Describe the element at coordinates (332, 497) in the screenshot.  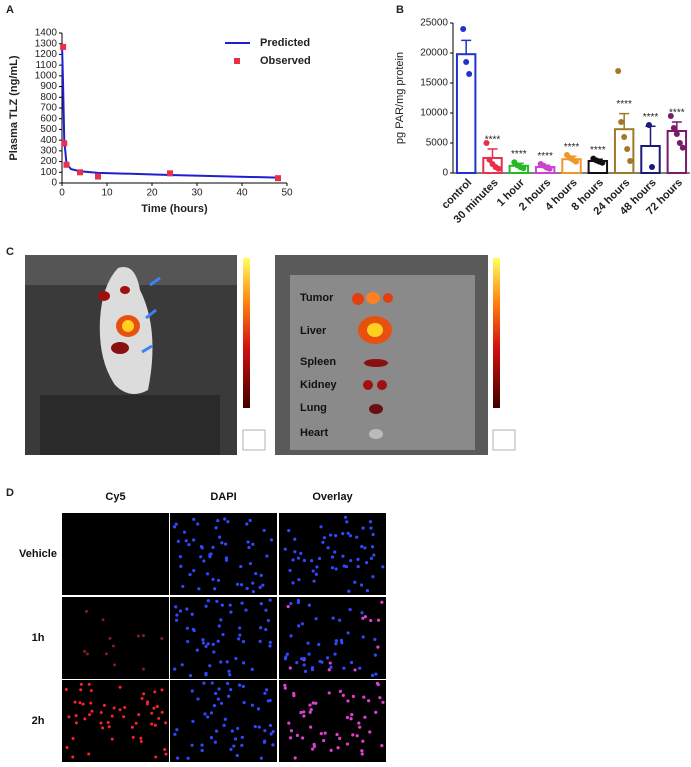
I see `column-header: Overlay` at that location.